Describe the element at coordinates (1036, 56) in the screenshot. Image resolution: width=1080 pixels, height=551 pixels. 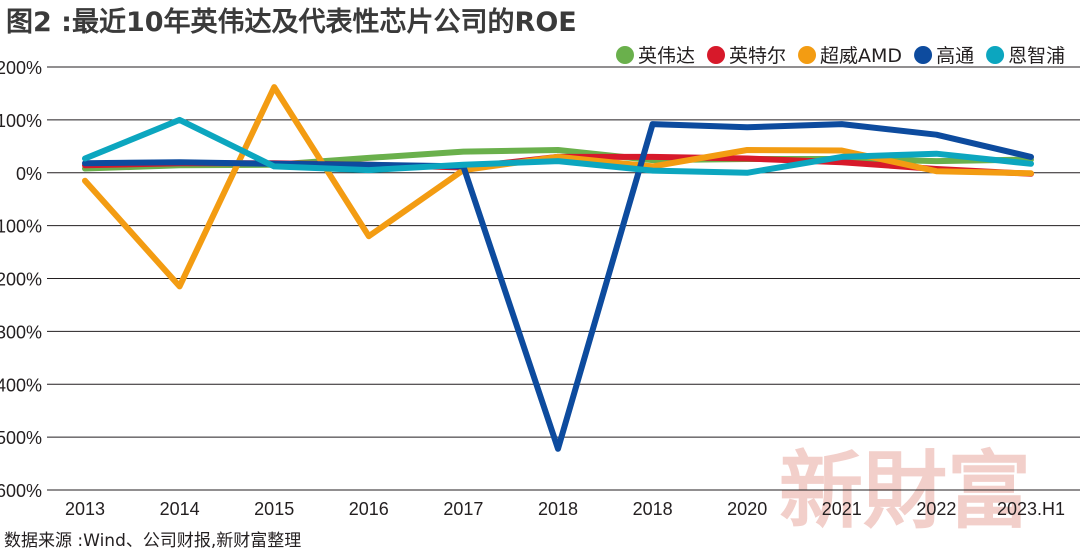
I see `legend-label-4: 恩智浦` at that location.